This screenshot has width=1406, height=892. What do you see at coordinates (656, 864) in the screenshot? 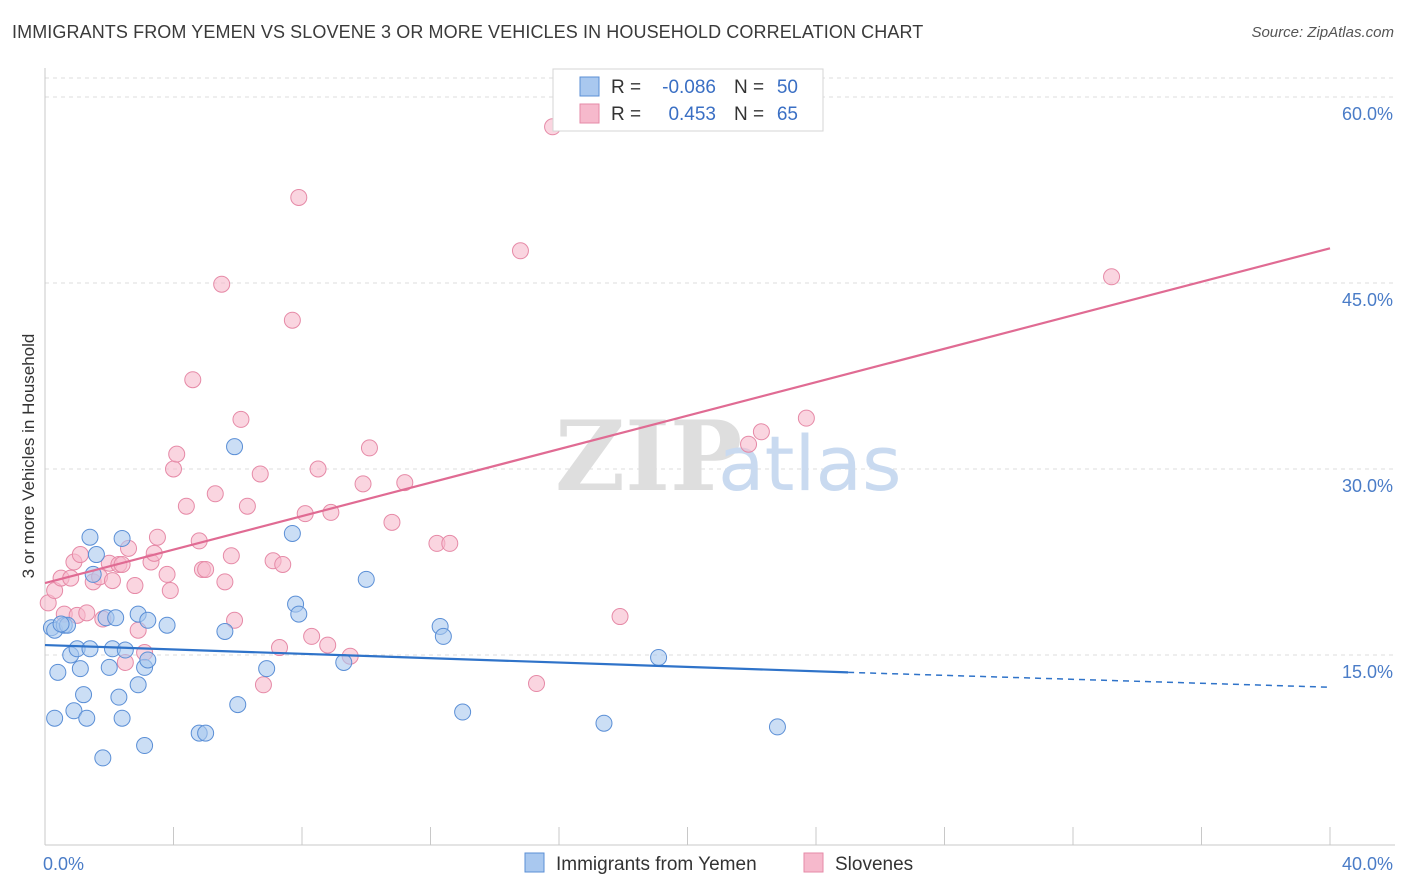
I see `bottom-legend-yemen: Immigrants from Yemen` at bounding box center [656, 864].